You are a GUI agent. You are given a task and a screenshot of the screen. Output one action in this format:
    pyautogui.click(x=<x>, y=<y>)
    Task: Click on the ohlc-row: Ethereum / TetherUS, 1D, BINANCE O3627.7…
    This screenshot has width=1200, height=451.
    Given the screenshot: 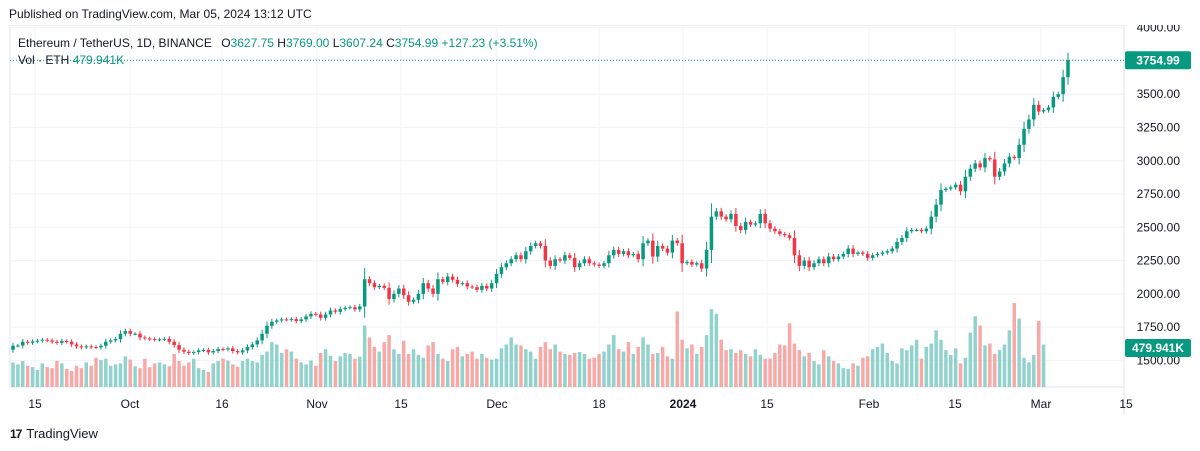 What is the action you would take?
    pyautogui.click(x=278, y=43)
    